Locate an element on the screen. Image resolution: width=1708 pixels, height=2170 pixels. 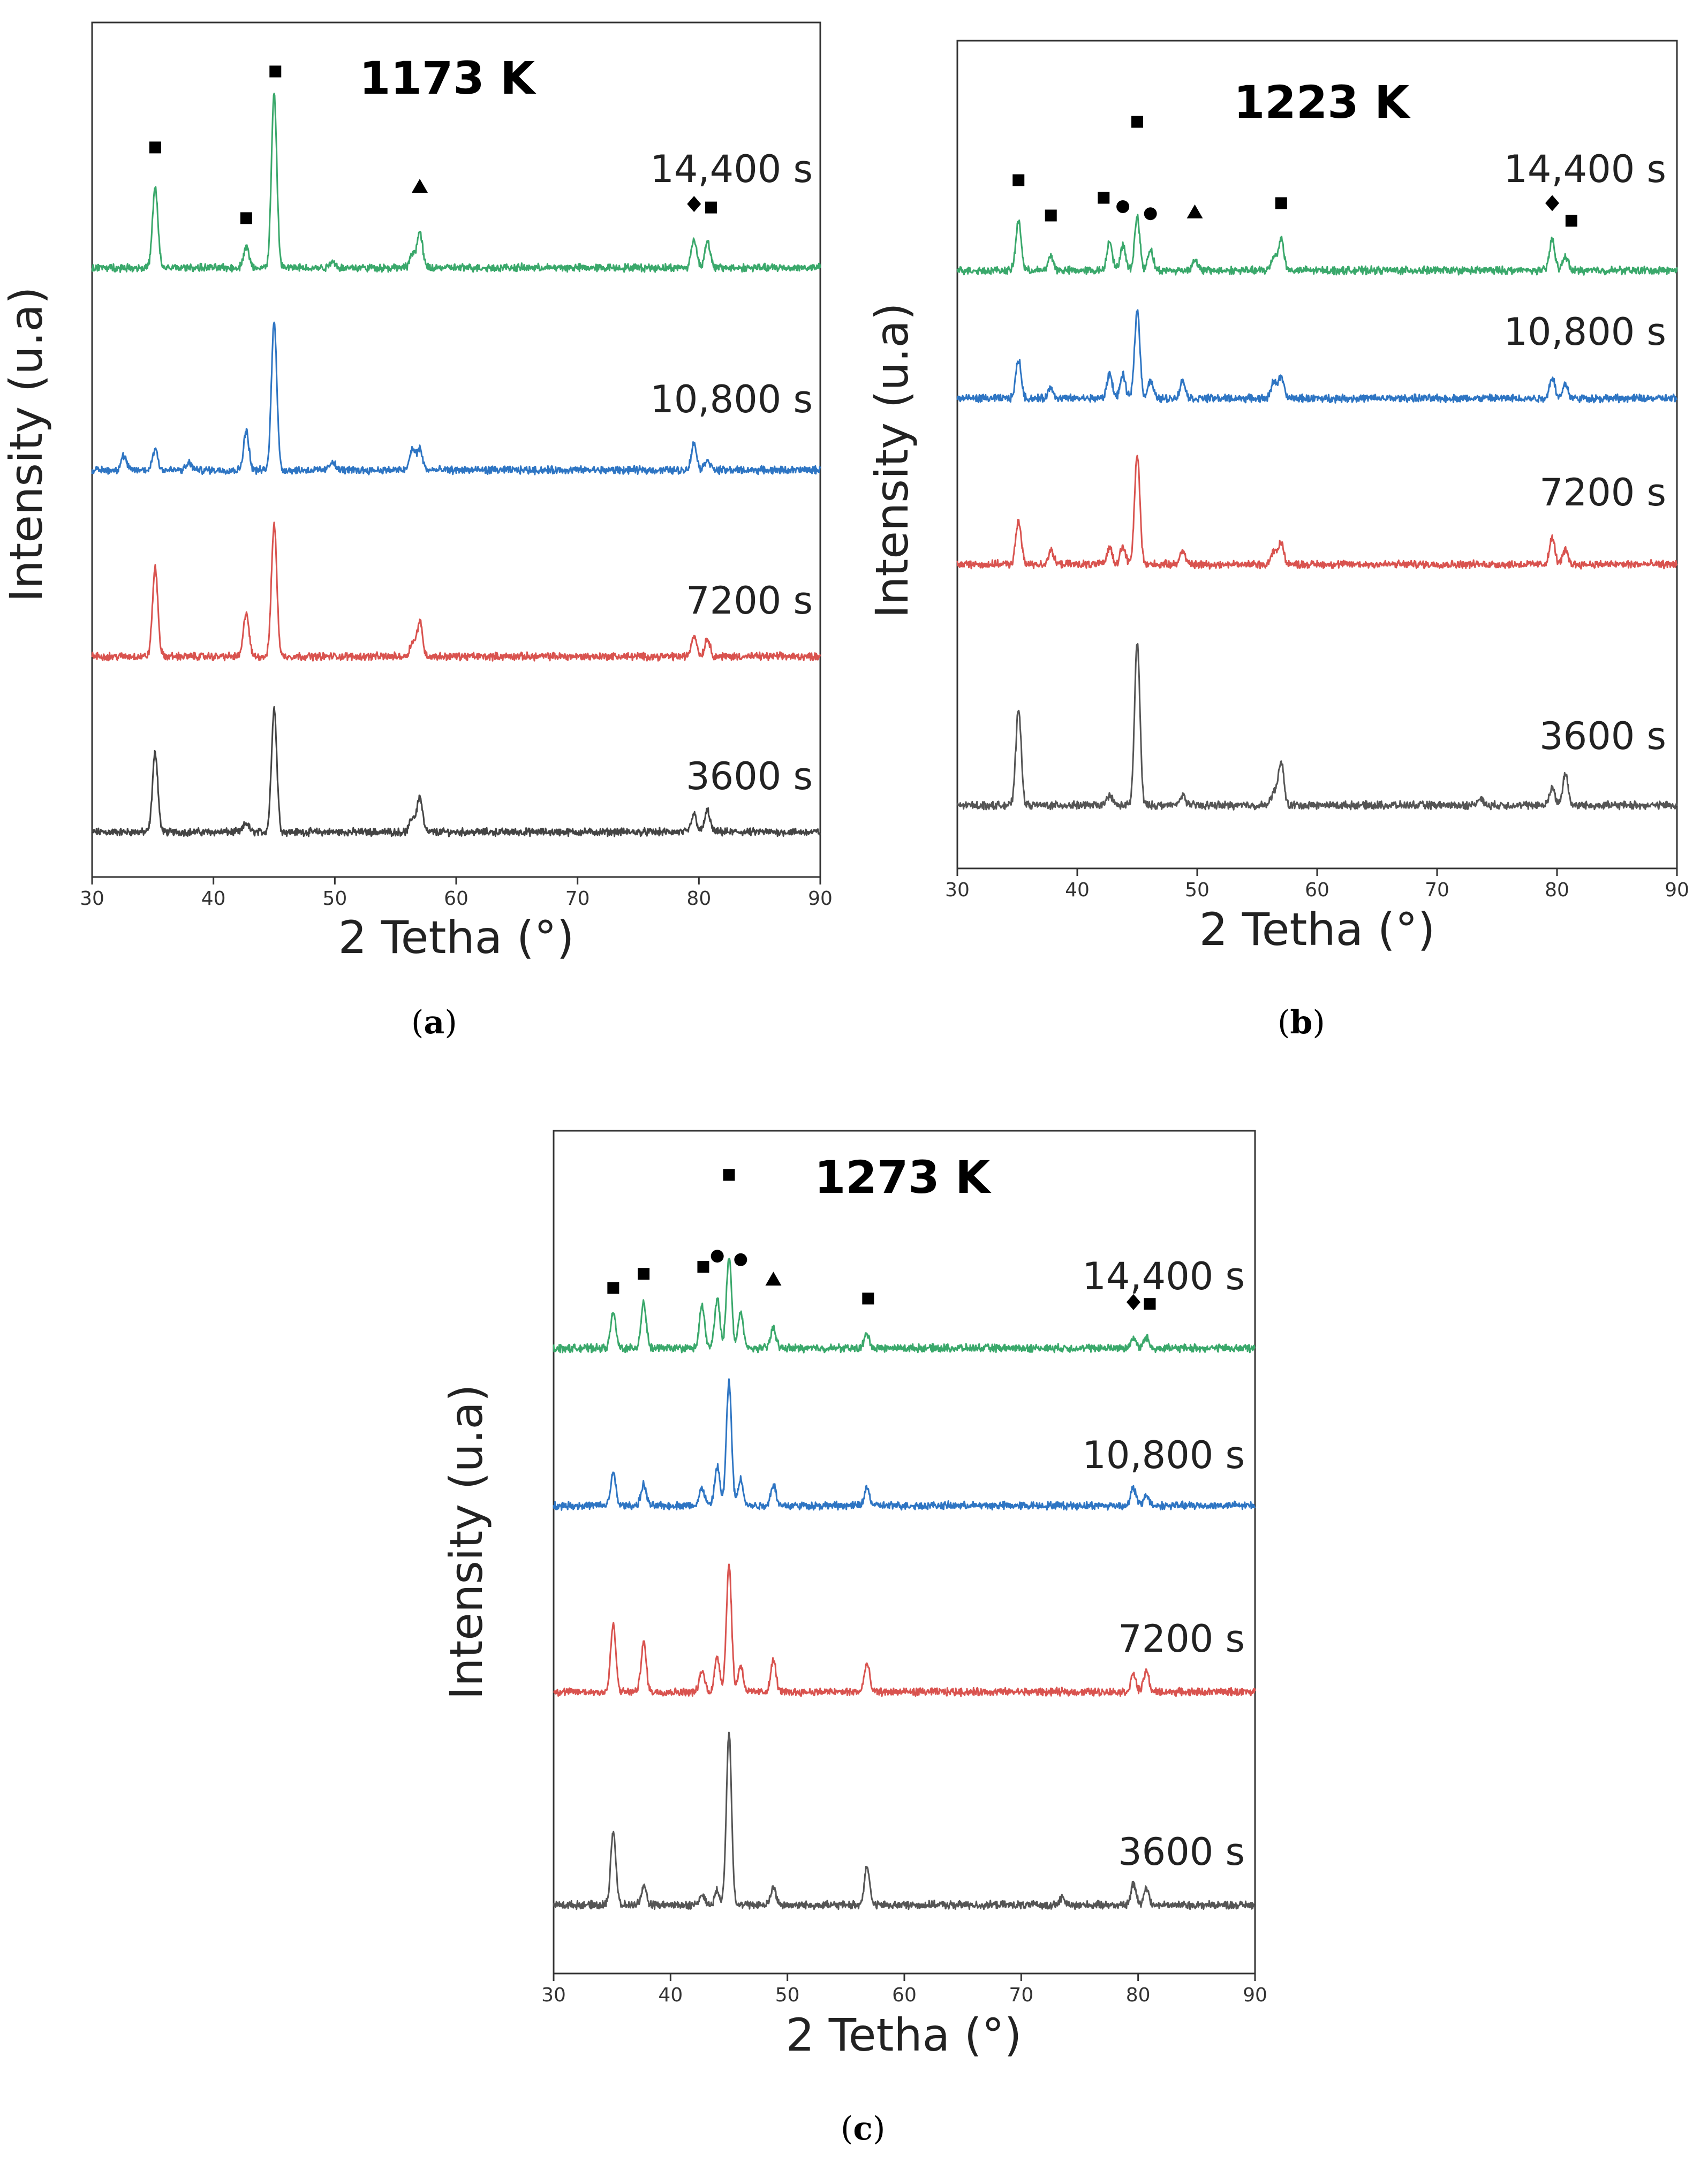
panel-caption: (b) is located at coordinates (1301, 1022).